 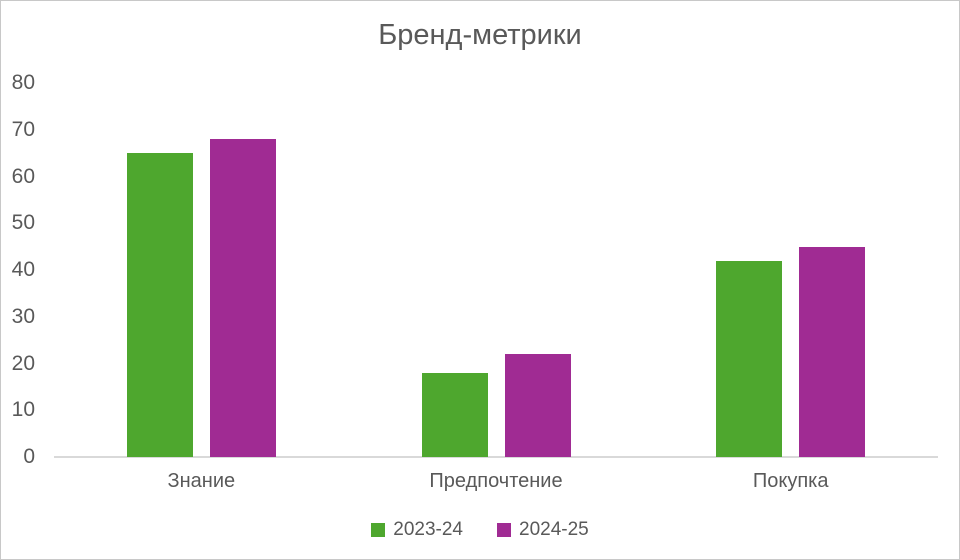 I want to click on bar-series1-category1, so click(x=159, y=305).